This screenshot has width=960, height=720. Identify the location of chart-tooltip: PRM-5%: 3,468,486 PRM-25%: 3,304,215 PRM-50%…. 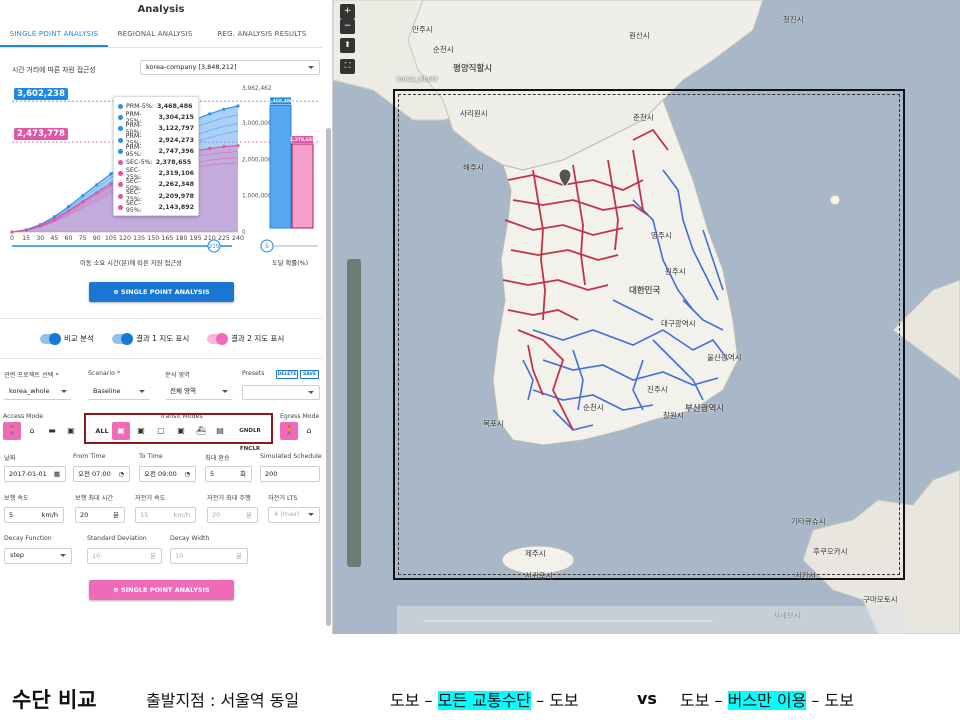
(156, 156).